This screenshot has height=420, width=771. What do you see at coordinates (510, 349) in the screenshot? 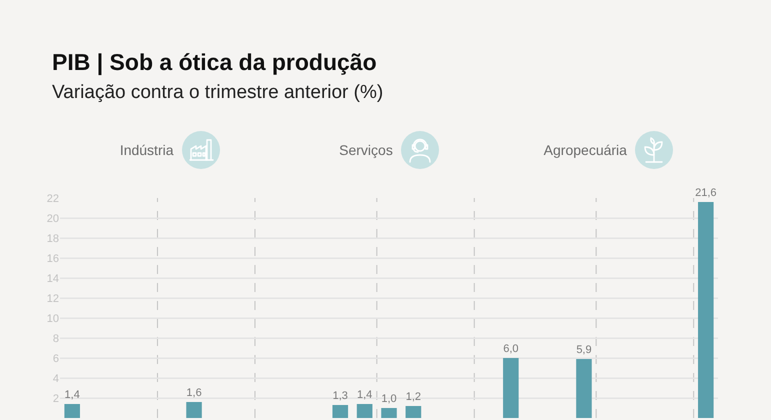
I see `data-label: 6,0` at bounding box center [510, 349].